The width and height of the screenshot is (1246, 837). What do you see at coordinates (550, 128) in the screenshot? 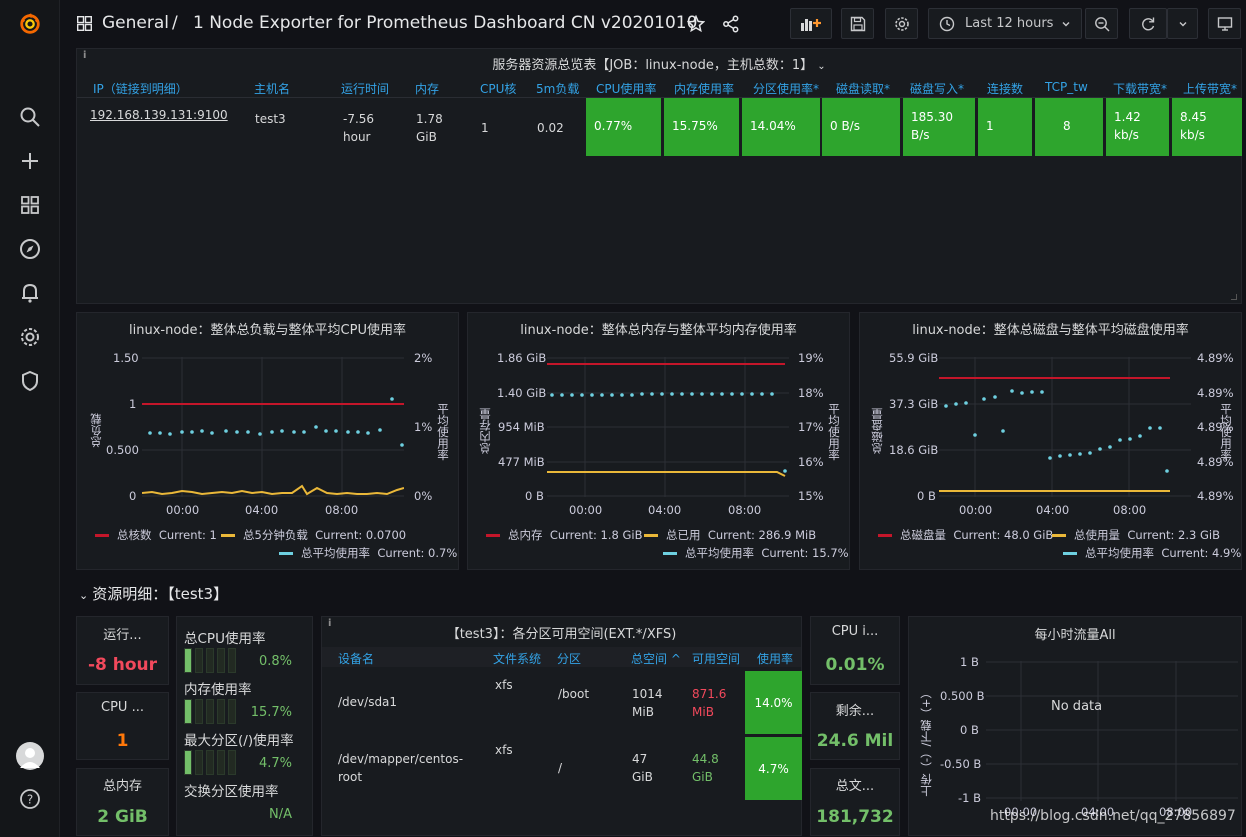
I see `cell-load5: 0.02` at bounding box center [550, 128].